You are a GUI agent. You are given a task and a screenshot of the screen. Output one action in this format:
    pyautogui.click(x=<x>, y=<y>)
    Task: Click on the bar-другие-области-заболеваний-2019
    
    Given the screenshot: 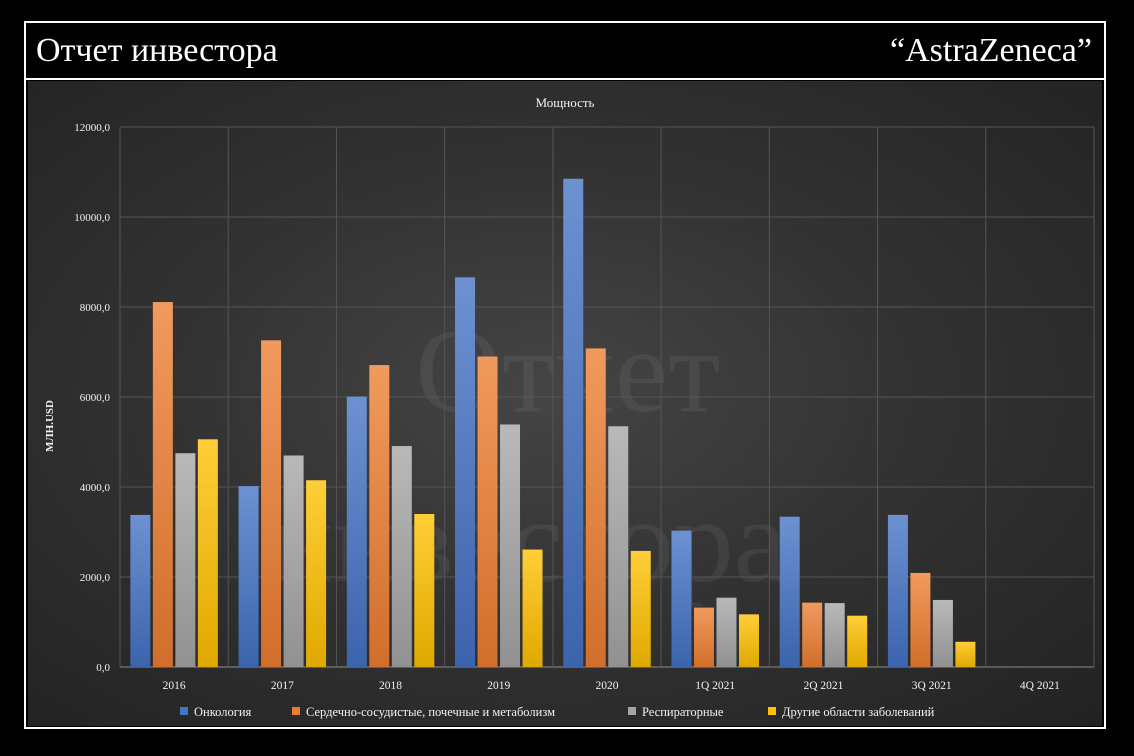 What is the action you would take?
    pyautogui.click(x=532, y=608)
    